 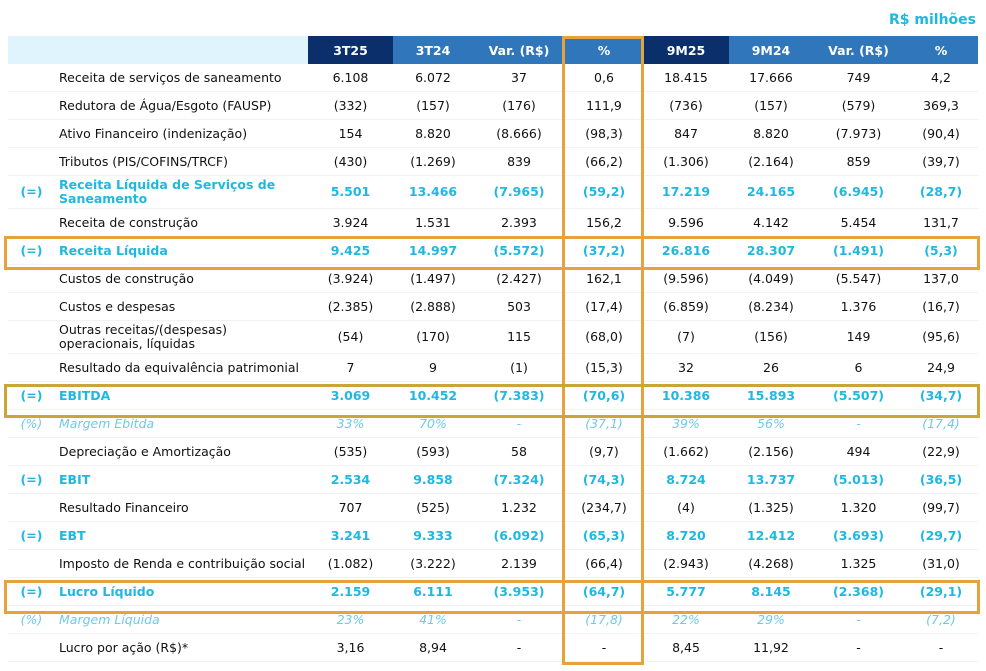 What do you see at coordinates (771, 535) in the screenshot?
I see `value-cell: 12.412` at bounding box center [771, 535].